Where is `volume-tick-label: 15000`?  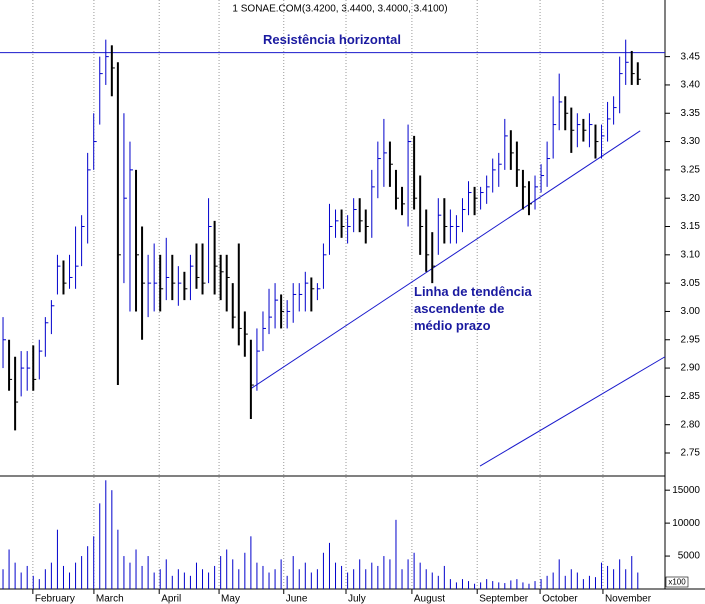
volume-tick-label: 15000 is located at coordinates (686, 490).